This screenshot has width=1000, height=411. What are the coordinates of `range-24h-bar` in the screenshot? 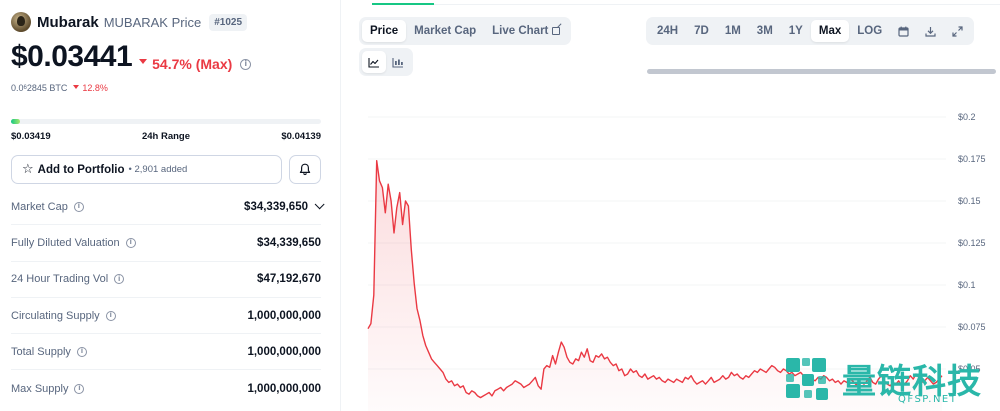 It's located at (166, 121).